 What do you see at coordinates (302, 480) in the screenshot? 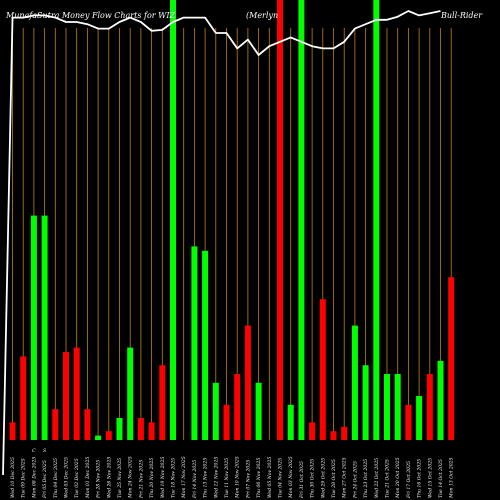
I see `x-tick-label: Fri 31 Oct 2025` at bounding box center [302, 480].